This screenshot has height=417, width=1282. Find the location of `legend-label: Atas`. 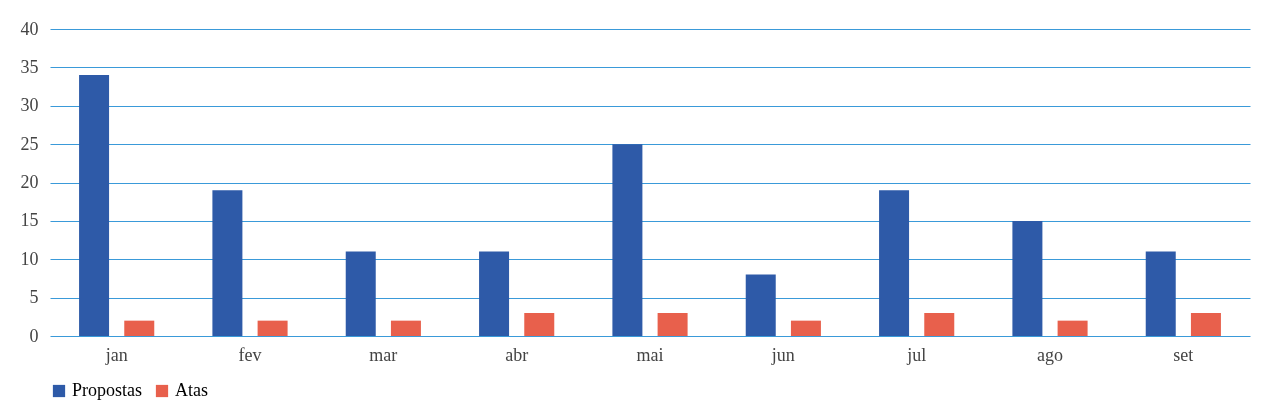

legend-label: Atas is located at coordinates (191, 390).